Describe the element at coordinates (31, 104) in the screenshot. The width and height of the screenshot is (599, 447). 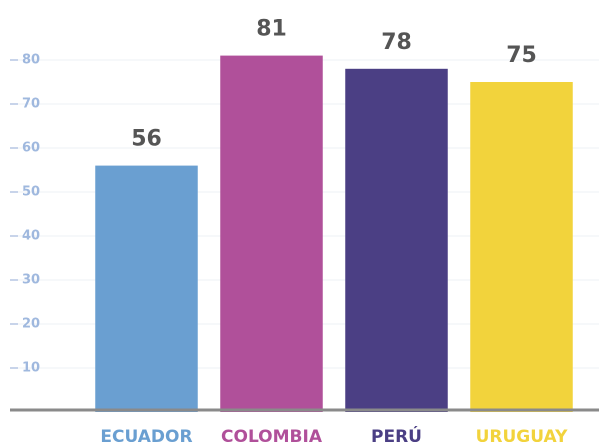
I see `y-tick-label: 70` at that location.